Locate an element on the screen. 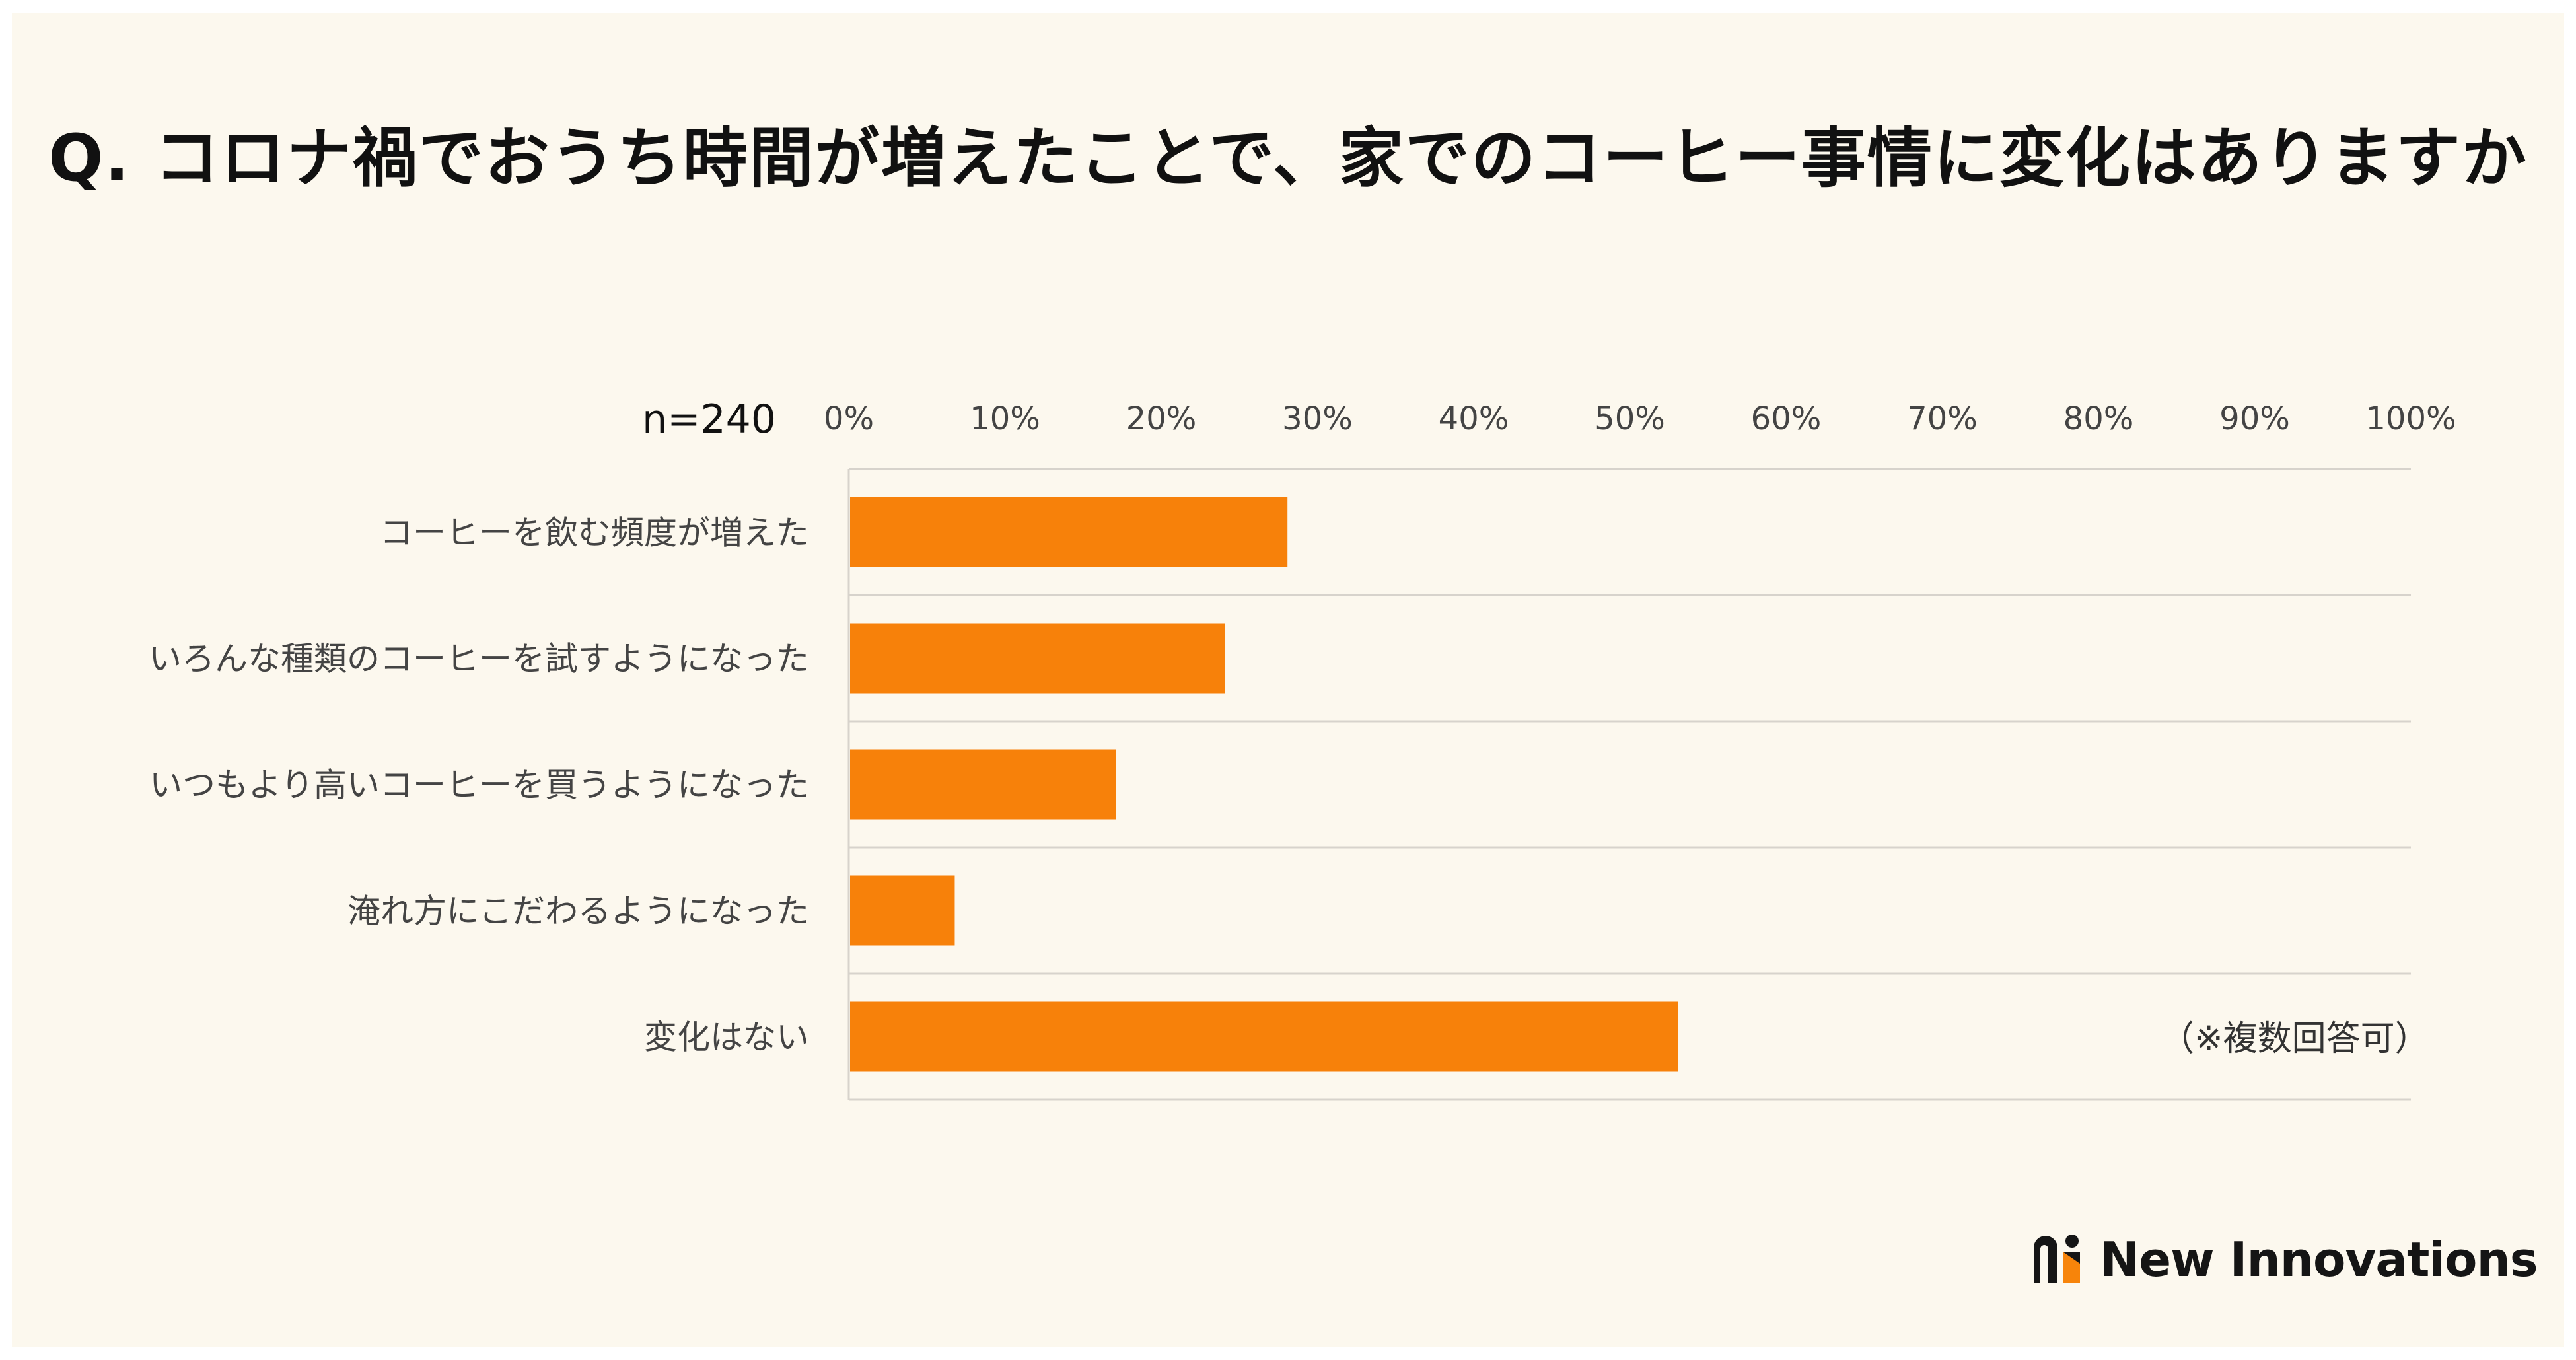 The image size is (2576, 1360). category-label: いろんな種類のコーヒーを試すようになった is located at coordinates (479, 659).